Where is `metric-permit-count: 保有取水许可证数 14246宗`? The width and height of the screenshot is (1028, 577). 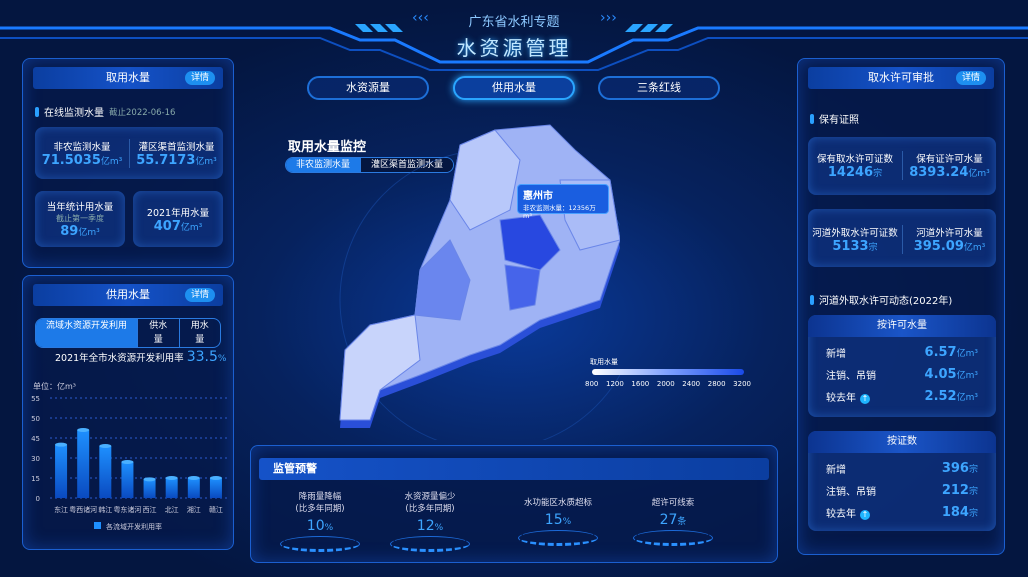 metric-permit-count: 保有取水许可证数 14246宗 is located at coordinates (855, 165).